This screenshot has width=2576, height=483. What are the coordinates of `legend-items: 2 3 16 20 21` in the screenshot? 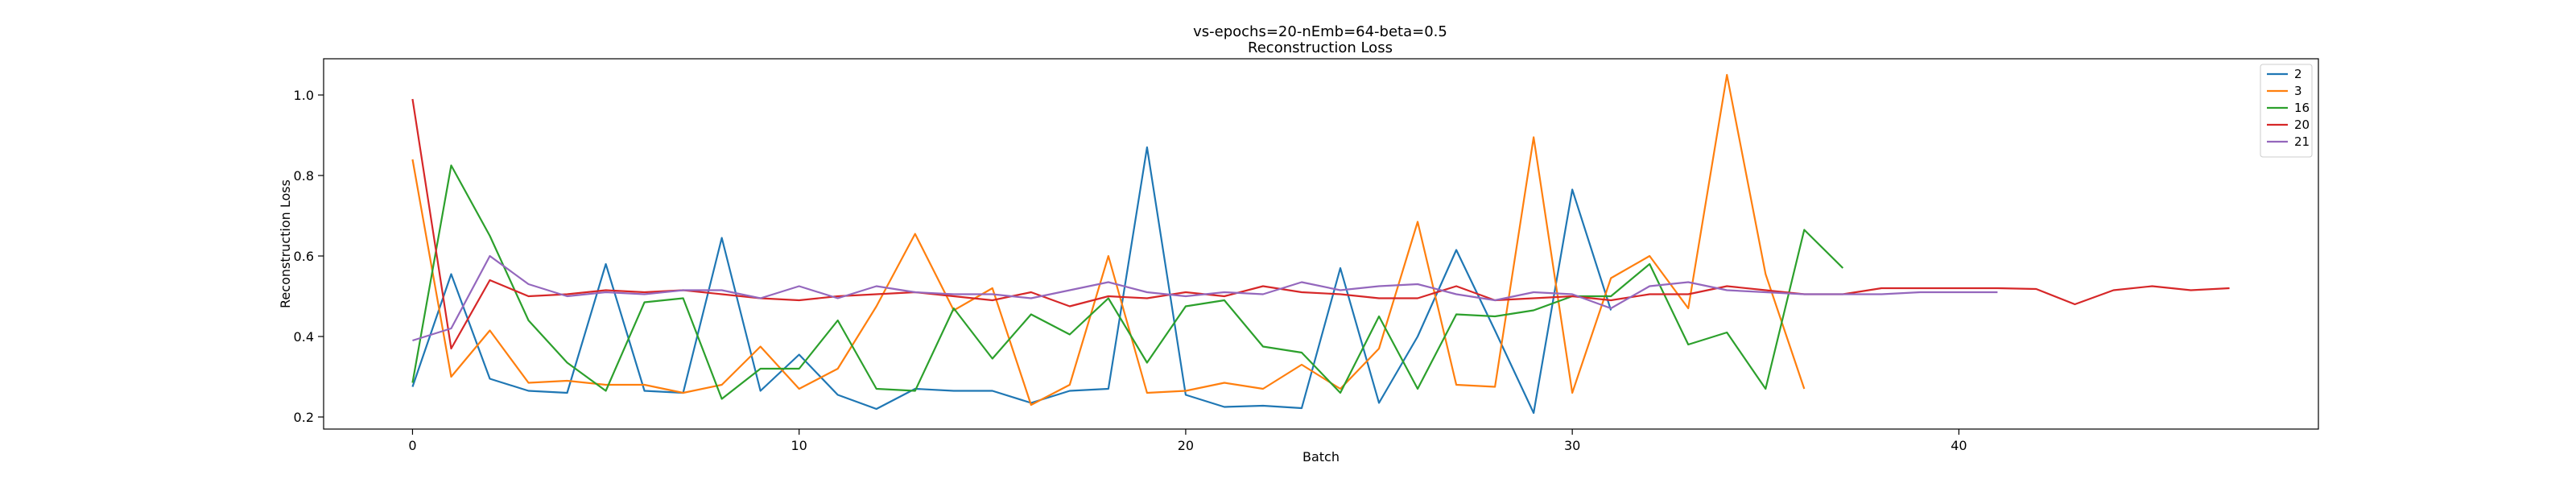 It's located at (2288, 108).